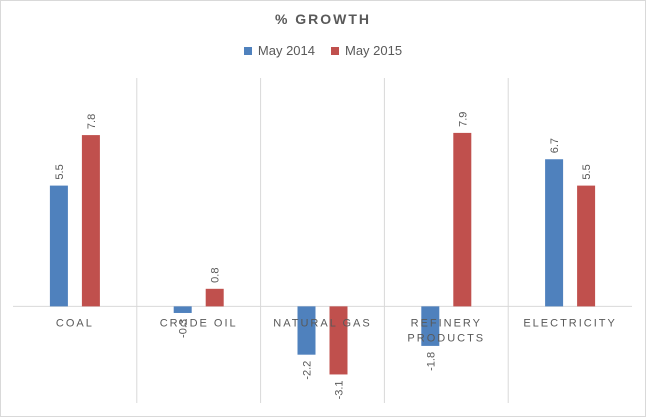  I want to click on category-label: NATURAL GAS, so click(322, 323).